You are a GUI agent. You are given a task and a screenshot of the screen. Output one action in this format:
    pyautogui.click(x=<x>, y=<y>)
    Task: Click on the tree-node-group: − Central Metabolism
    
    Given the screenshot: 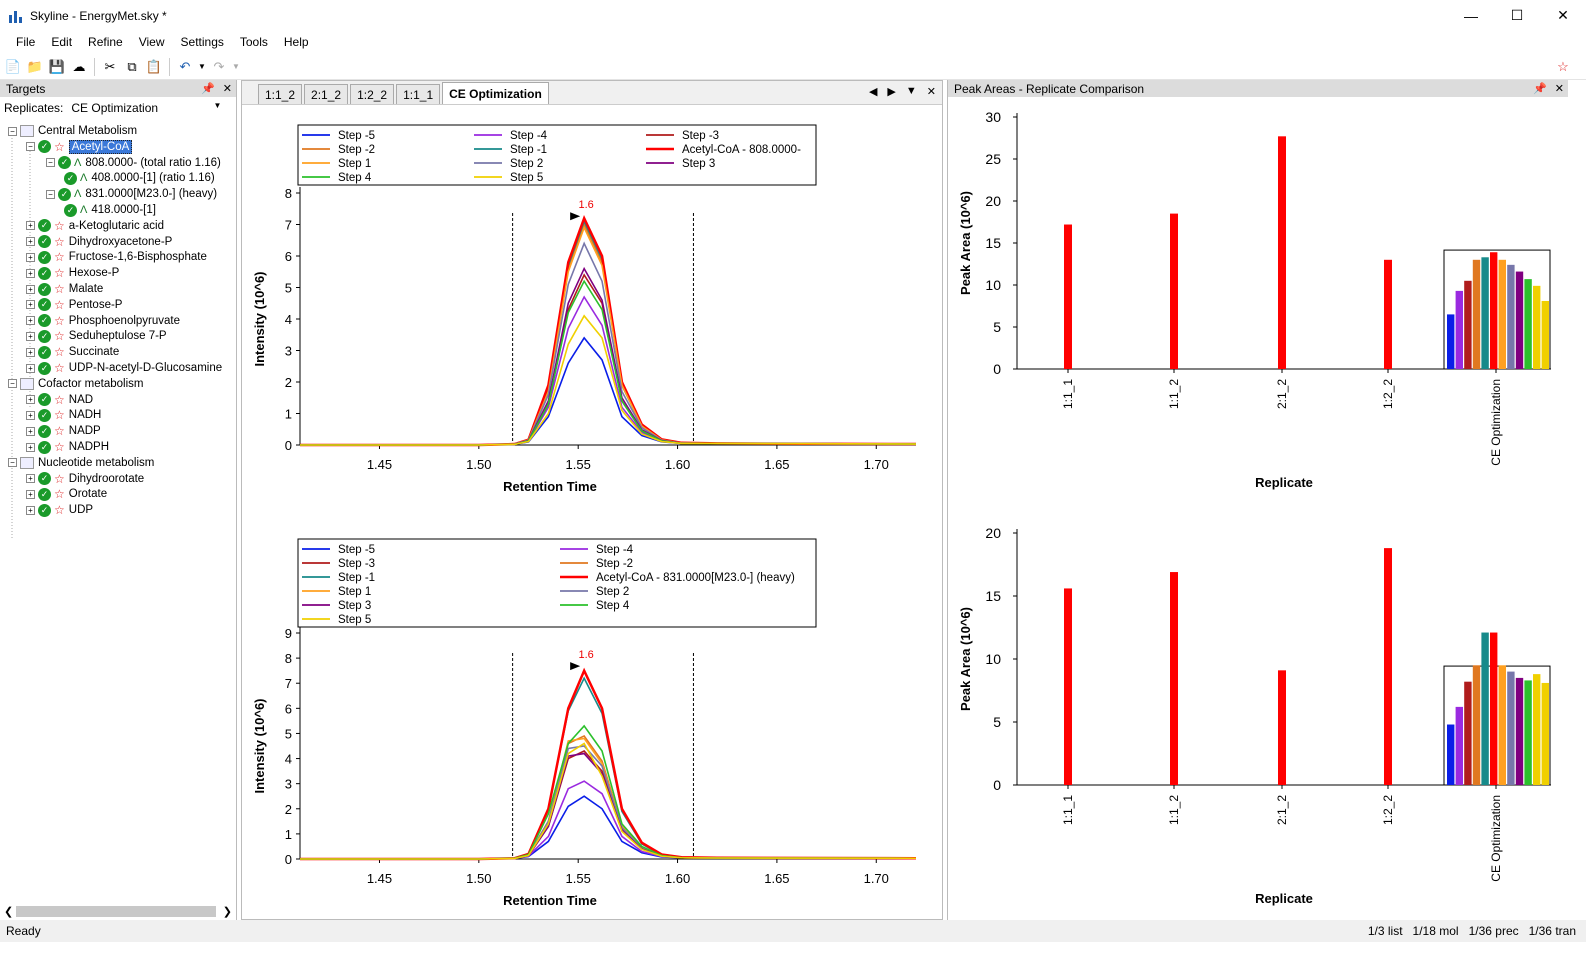 What is the action you would take?
    pyautogui.click(x=72, y=131)
    